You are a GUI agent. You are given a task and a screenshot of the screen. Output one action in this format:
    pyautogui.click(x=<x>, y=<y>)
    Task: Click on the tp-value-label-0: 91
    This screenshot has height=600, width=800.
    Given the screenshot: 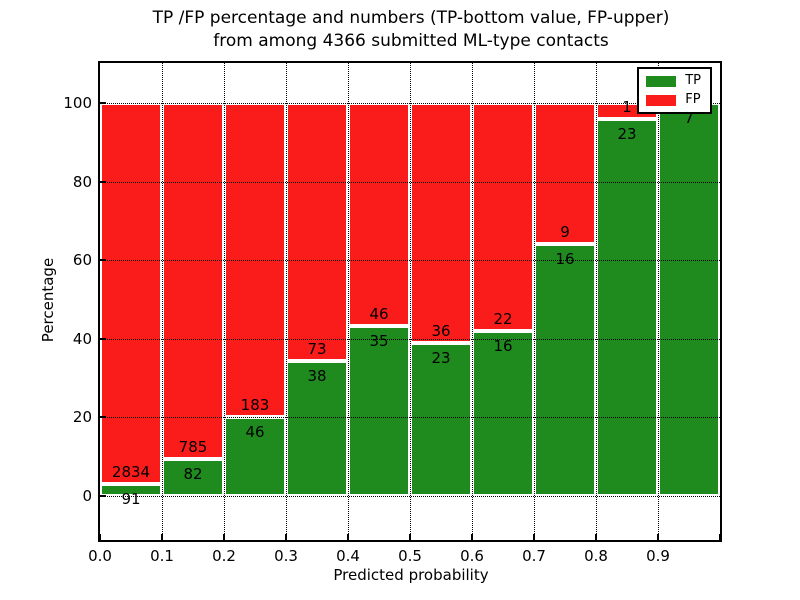 What is the action you would take?
    pyautogui.click(x=131, y=498)
    